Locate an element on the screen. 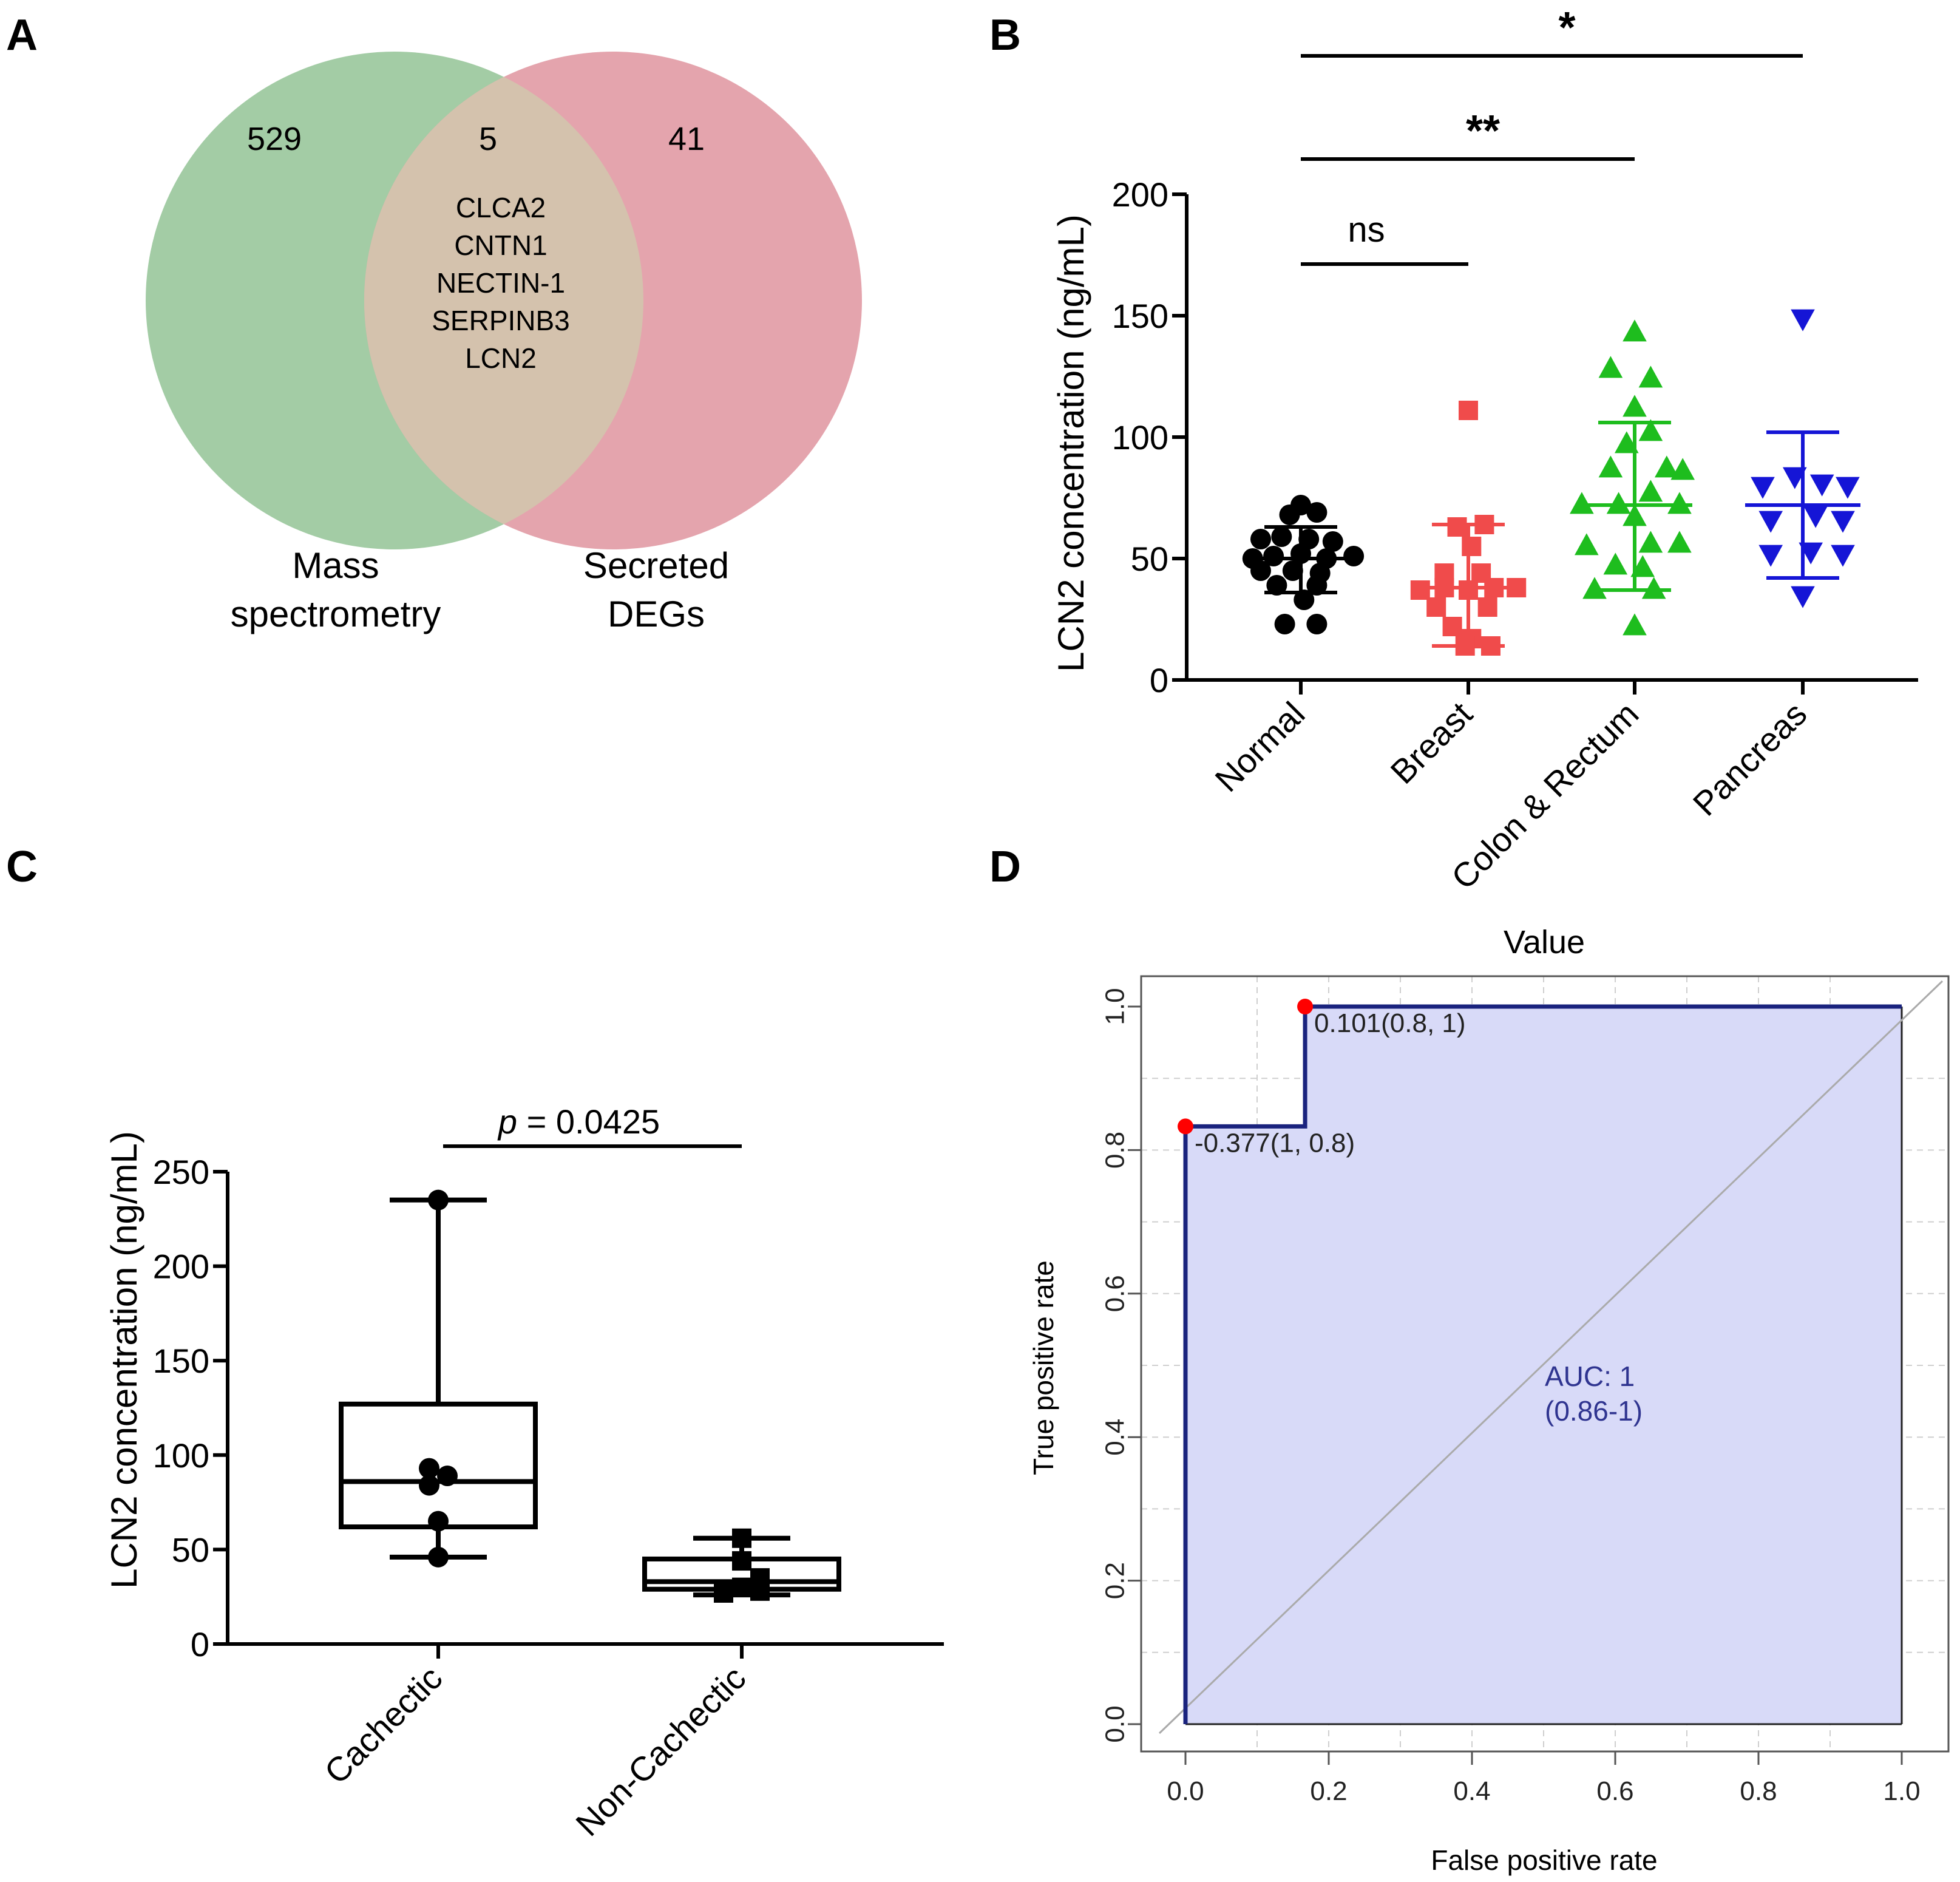 Image resolution: width=1960 pixels, height=1882 pixels. b-y-tick-label: 50 is located at coordinates (1149, 559).